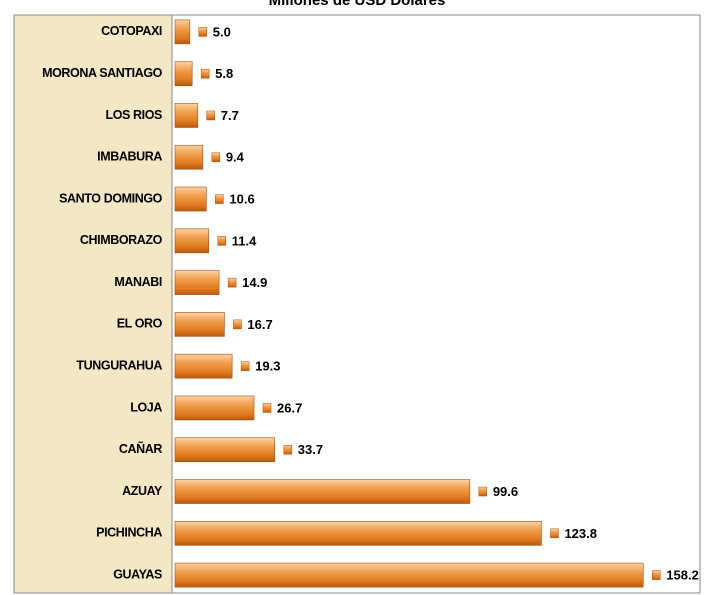  I want to click on value-label: 9.4, so click(235, 157).